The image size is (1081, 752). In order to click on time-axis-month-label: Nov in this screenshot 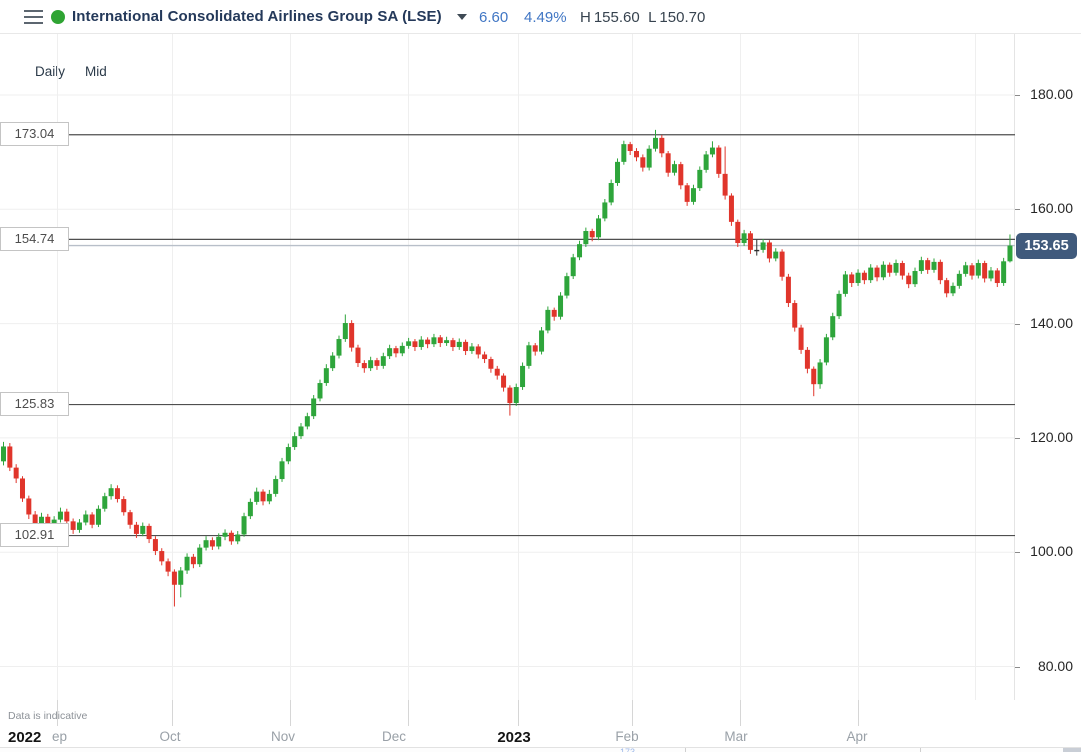, I will do `click(283, 736)`.